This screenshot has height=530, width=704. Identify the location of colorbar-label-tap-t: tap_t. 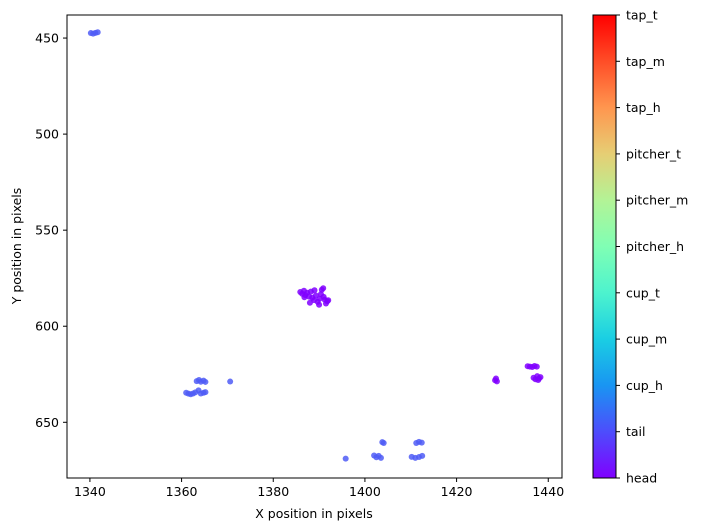
(642, 15).